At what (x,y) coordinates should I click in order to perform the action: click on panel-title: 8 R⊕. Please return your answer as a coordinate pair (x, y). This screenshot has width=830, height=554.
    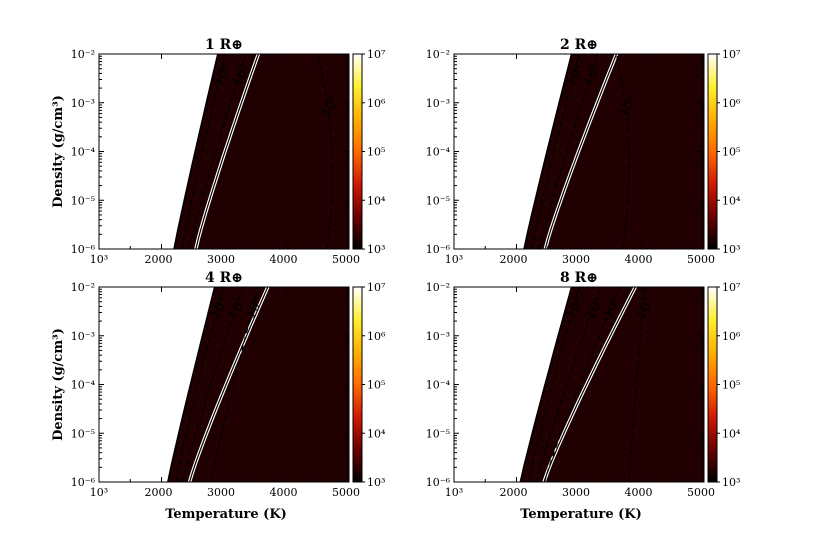
    Looking at the image, I should click on (579, 278).